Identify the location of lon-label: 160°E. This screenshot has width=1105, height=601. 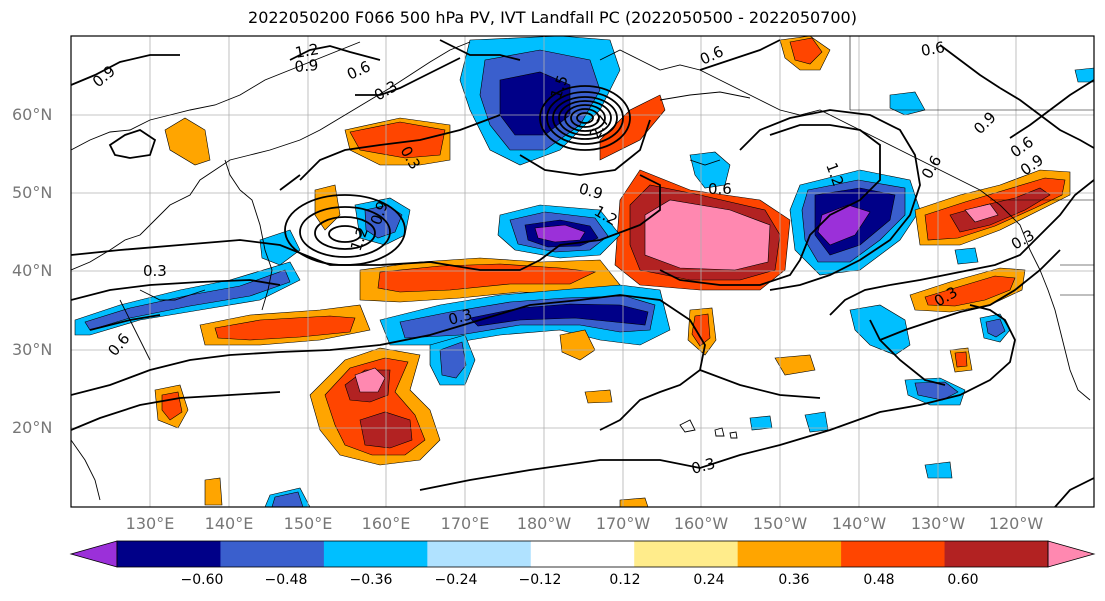
(386, 523).